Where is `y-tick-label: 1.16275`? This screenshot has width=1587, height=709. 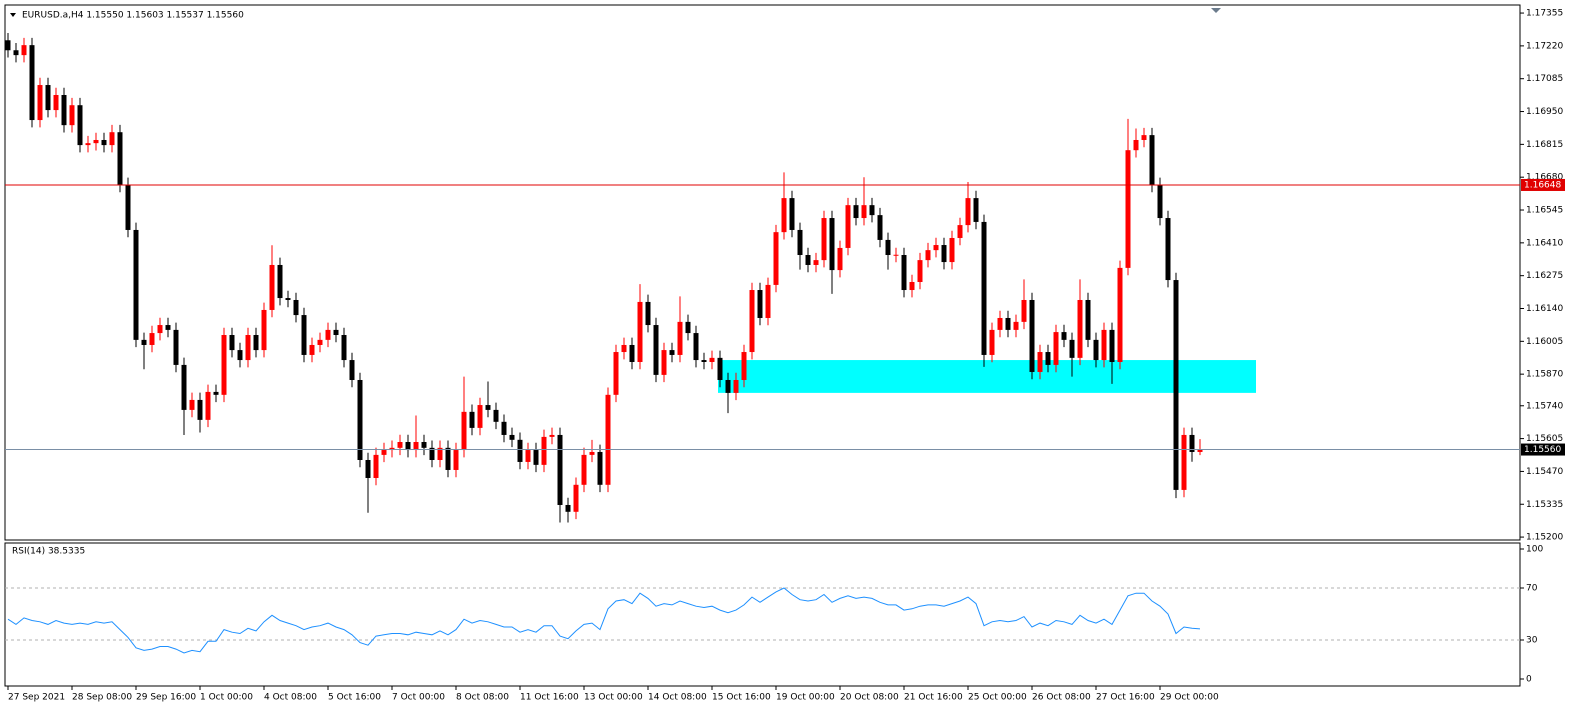
y-tick-label: 1.16275 is located at coordinates (1544, 276).